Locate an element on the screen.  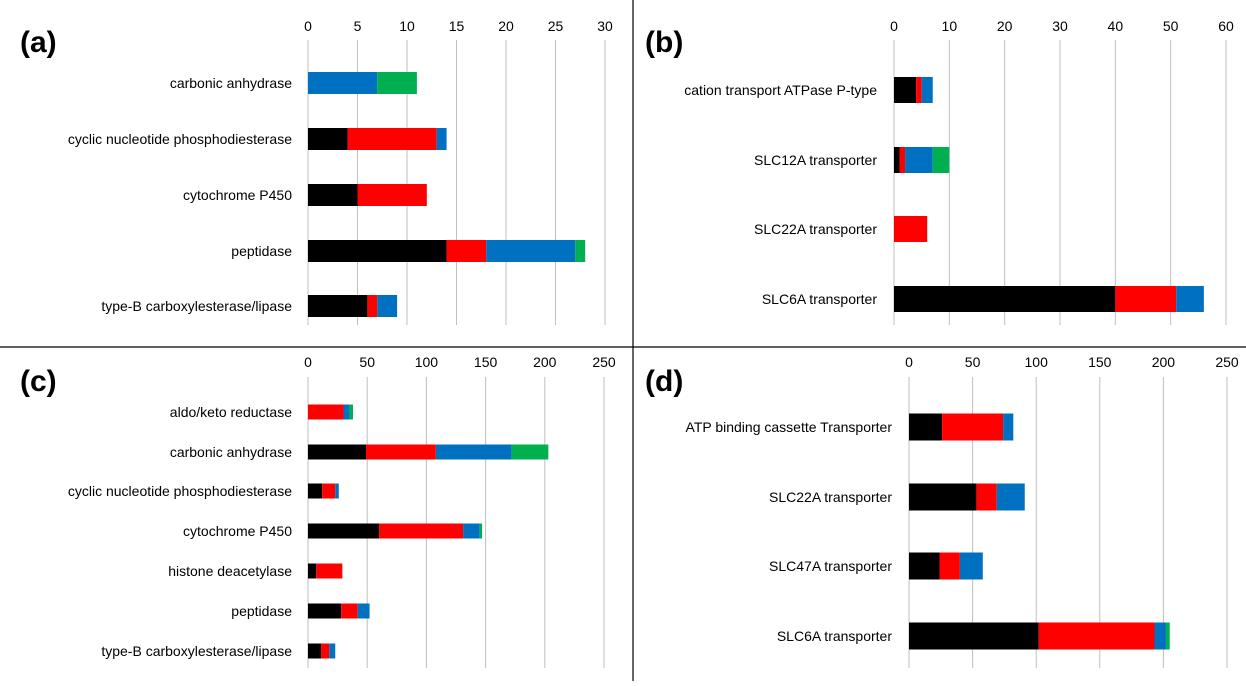
category-label: SLC47A transporter is located at coordinates (830, 566).